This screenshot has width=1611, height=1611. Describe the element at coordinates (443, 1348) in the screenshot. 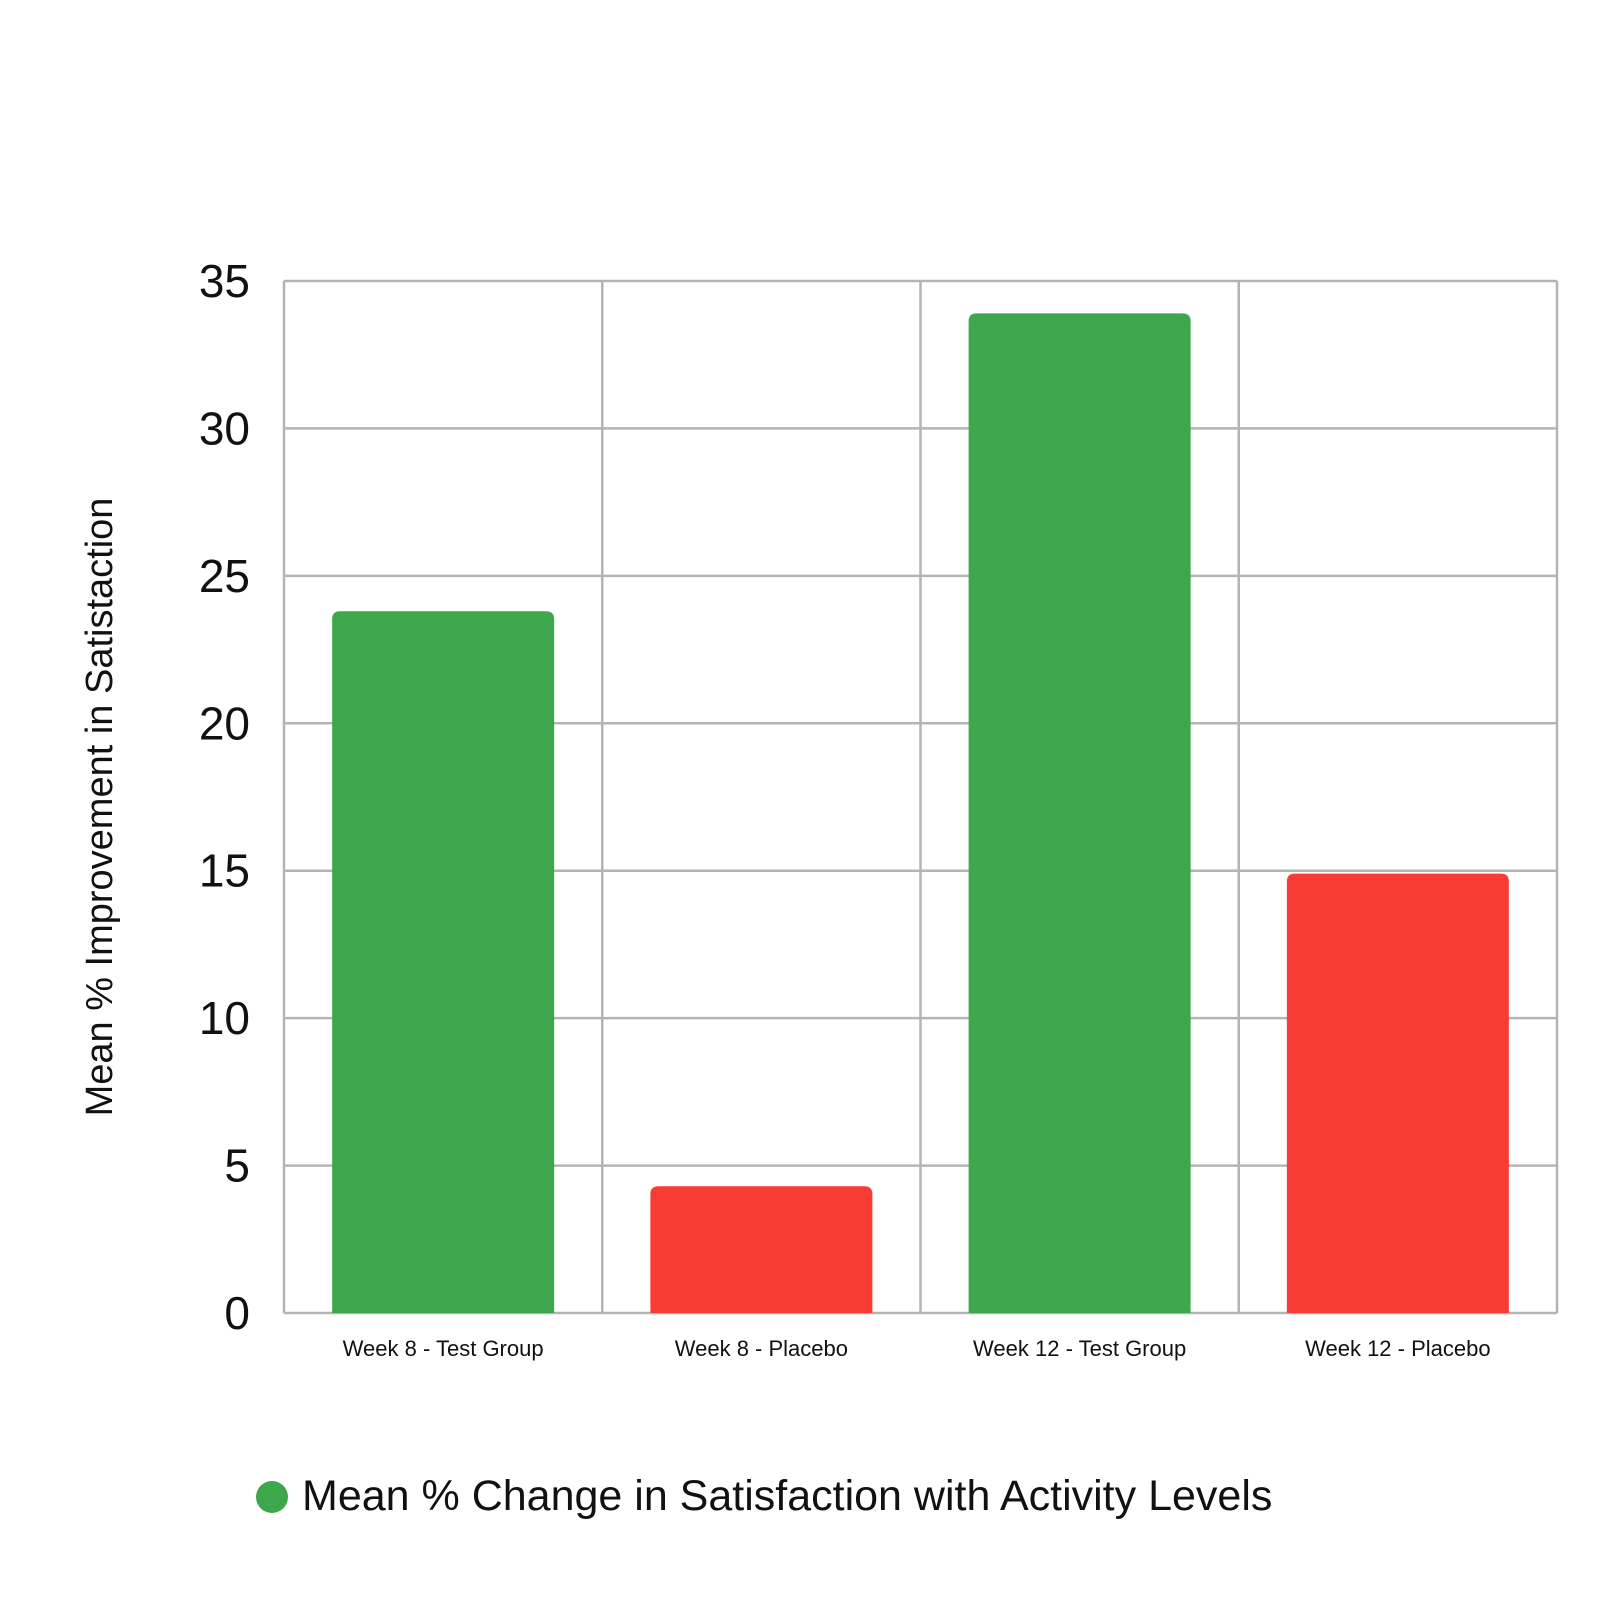

I see `x-tick-label: Week 8 - Test Group` at that location.